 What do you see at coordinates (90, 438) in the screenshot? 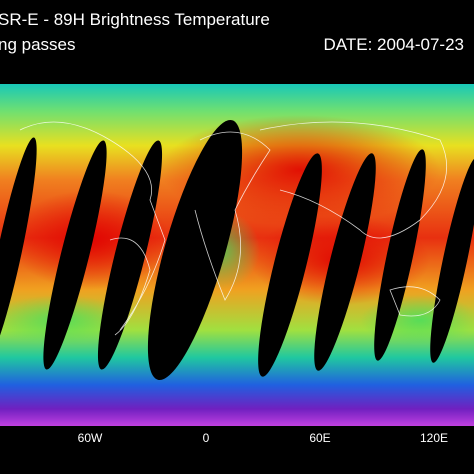
I see `longitude-label: 60W` at bounding box center [90, 438].